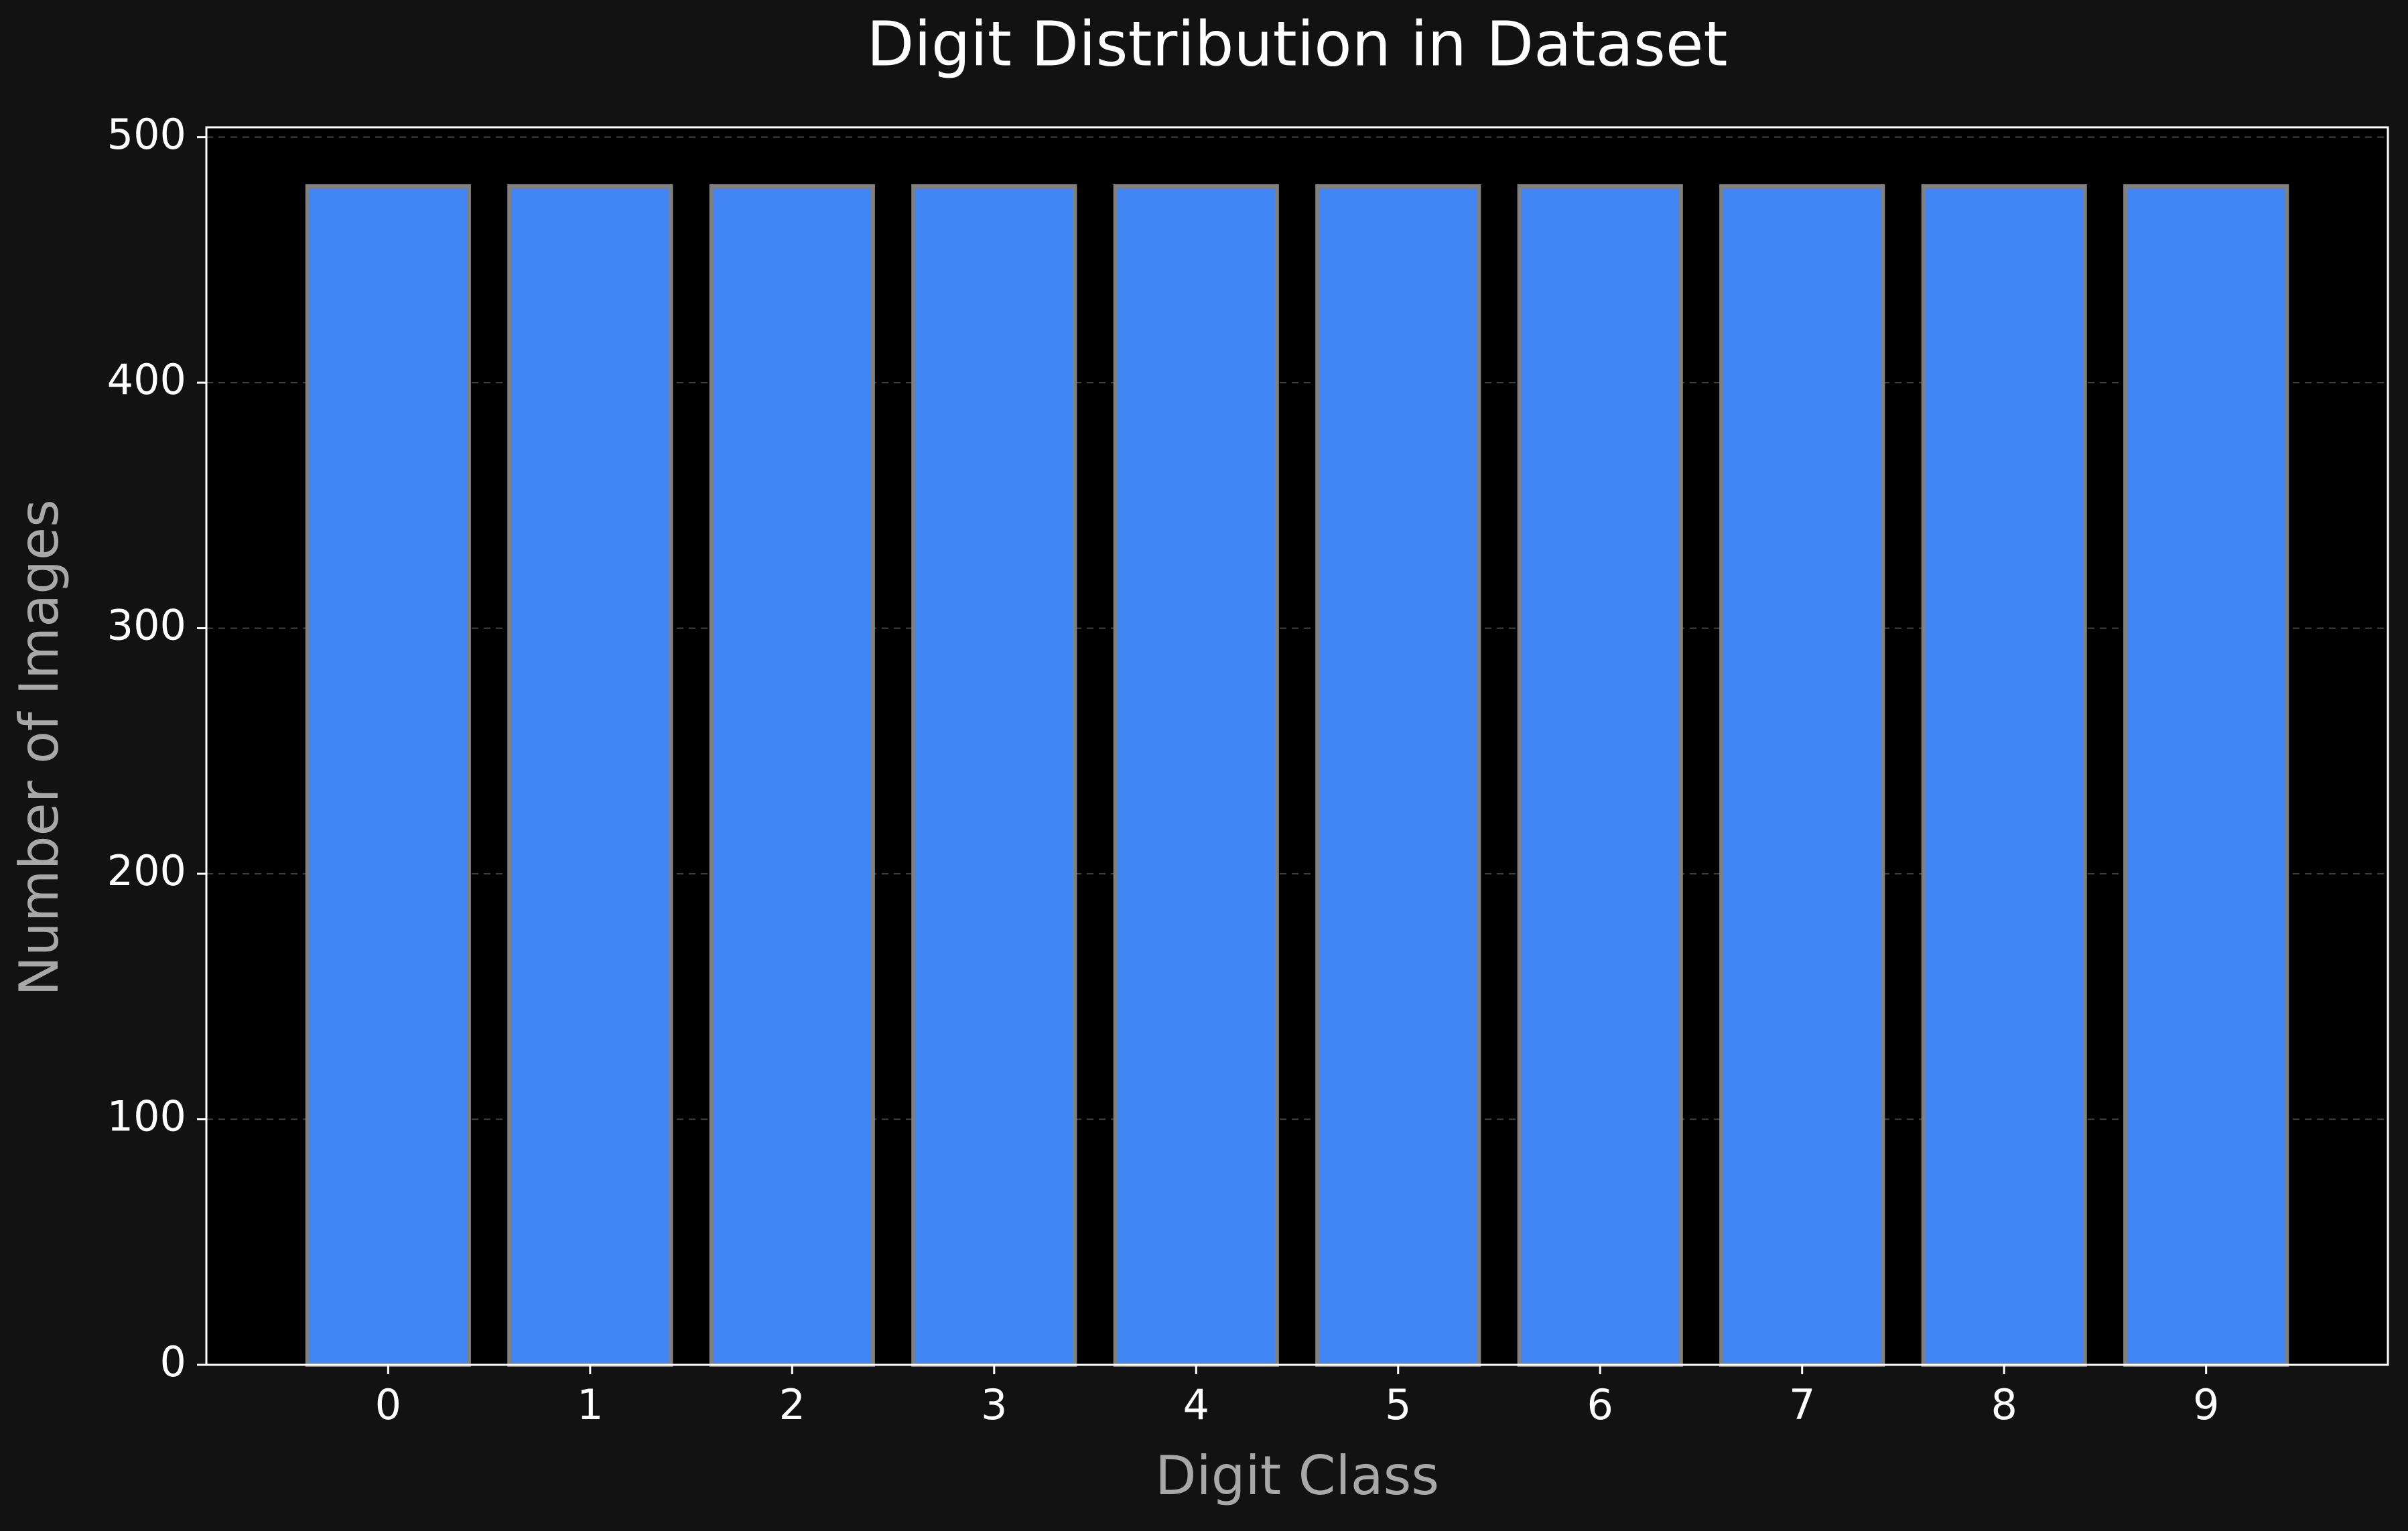 This screenshot has width=2408, height=1531. I want to click on chart-title: Digit Distribution in Dataset, so click(1296, 44).